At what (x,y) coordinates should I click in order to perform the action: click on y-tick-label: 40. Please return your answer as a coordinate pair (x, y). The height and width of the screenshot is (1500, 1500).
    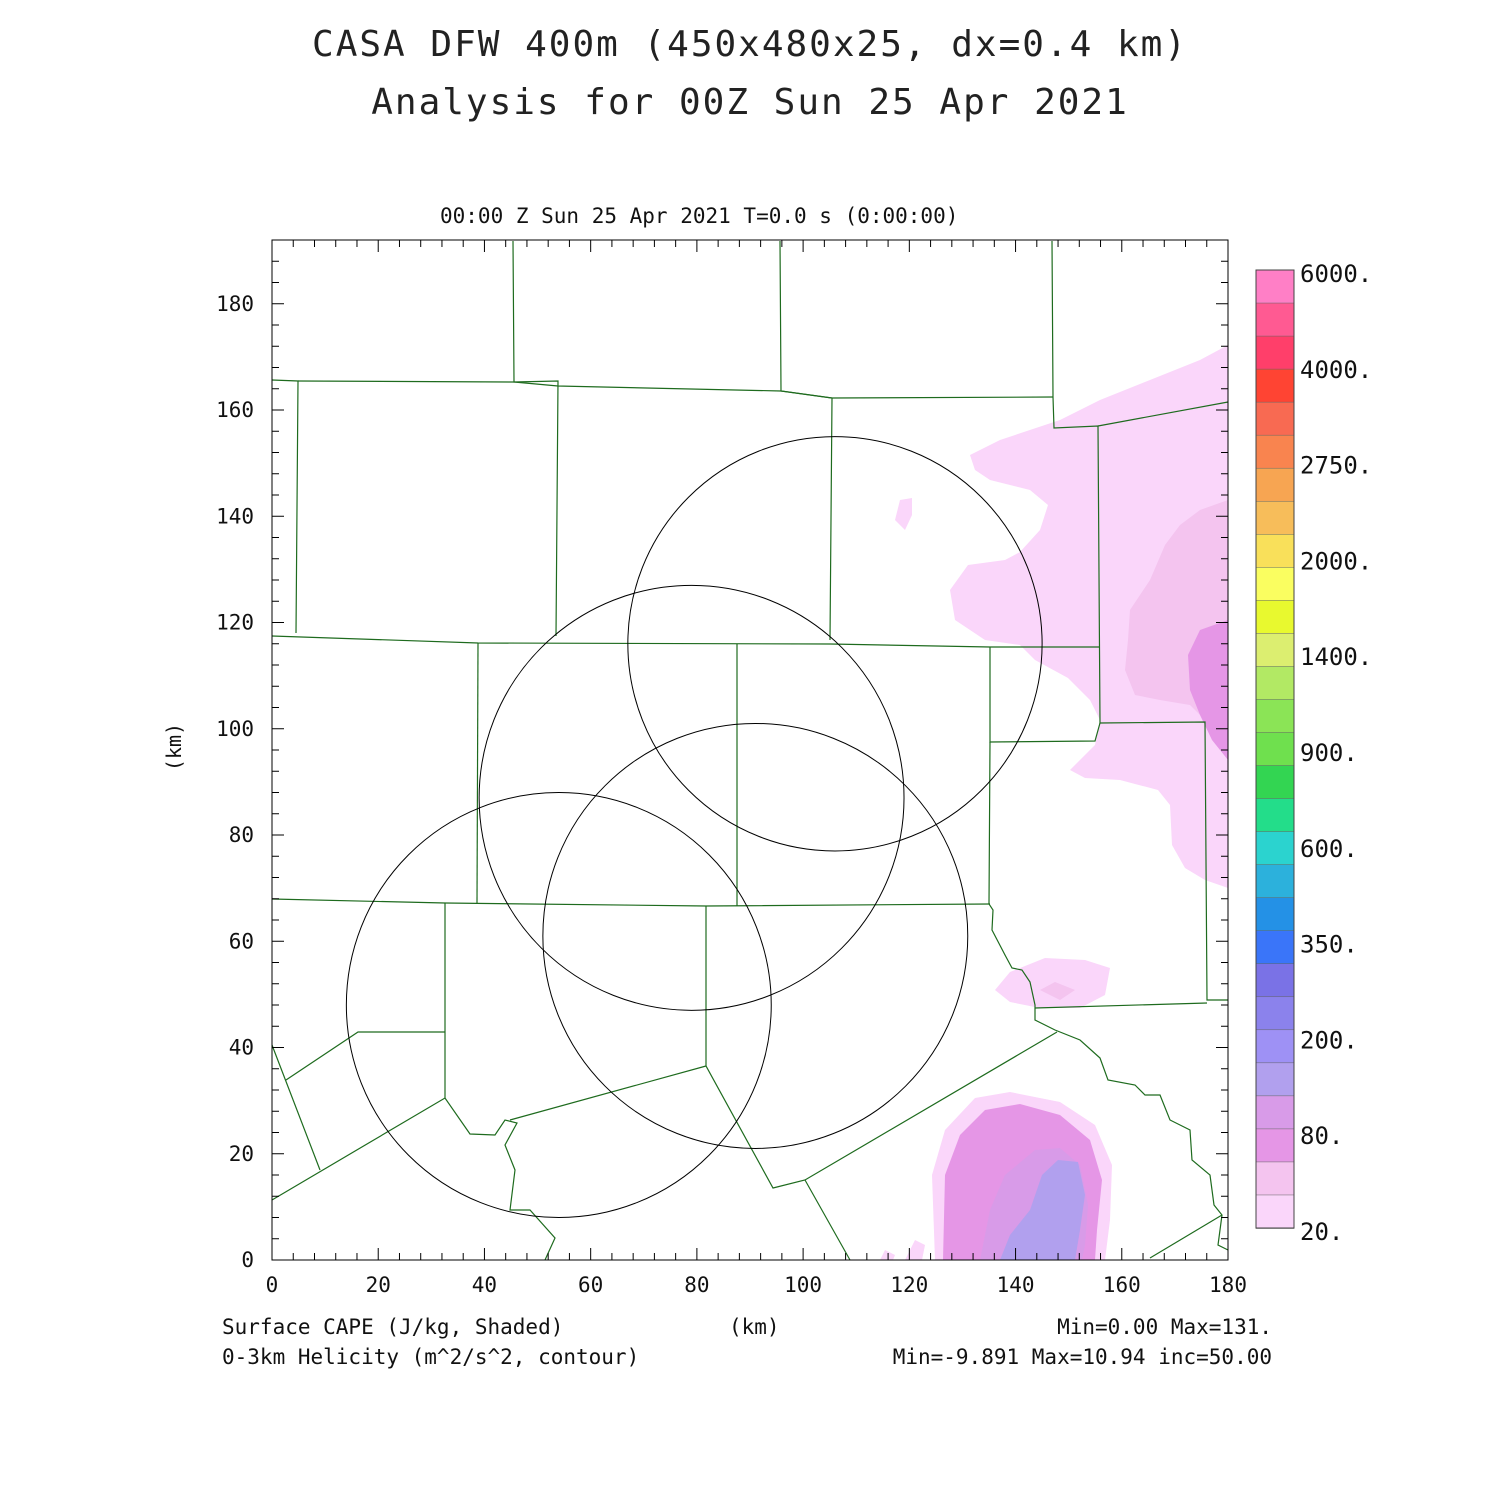
    Looking at the image, I should click on (241, 1048).